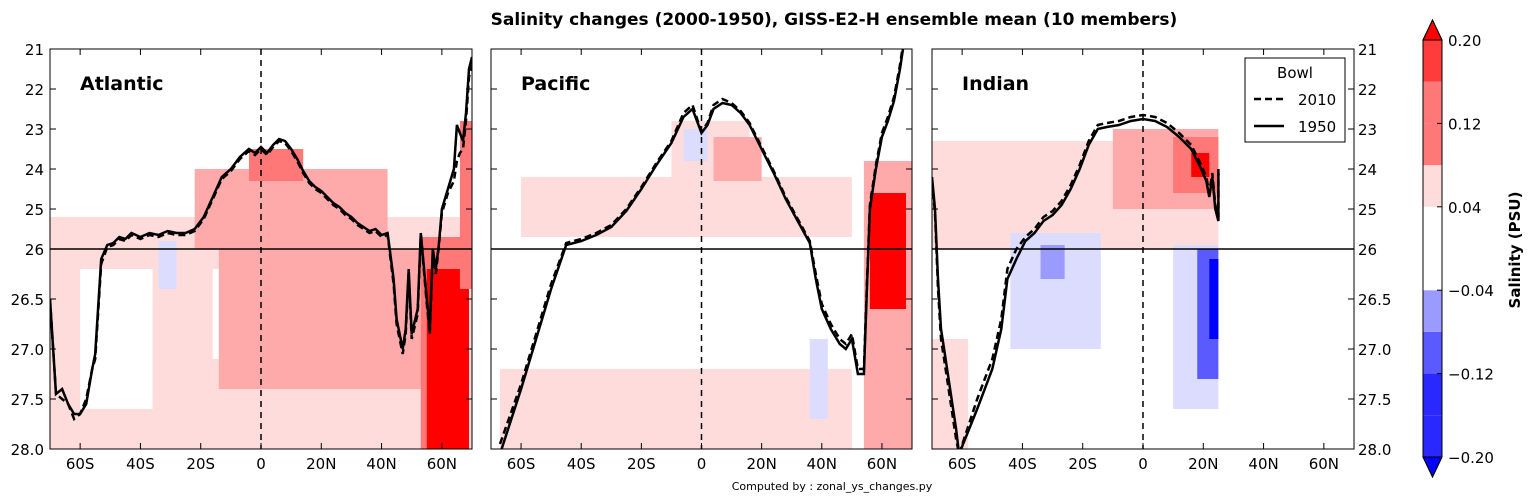 The image size is (1532, 503). Describe the element at coordinates (1471, 375) in the screenshot. I see `colorbar-tick-label-4: −0.12` at that location.